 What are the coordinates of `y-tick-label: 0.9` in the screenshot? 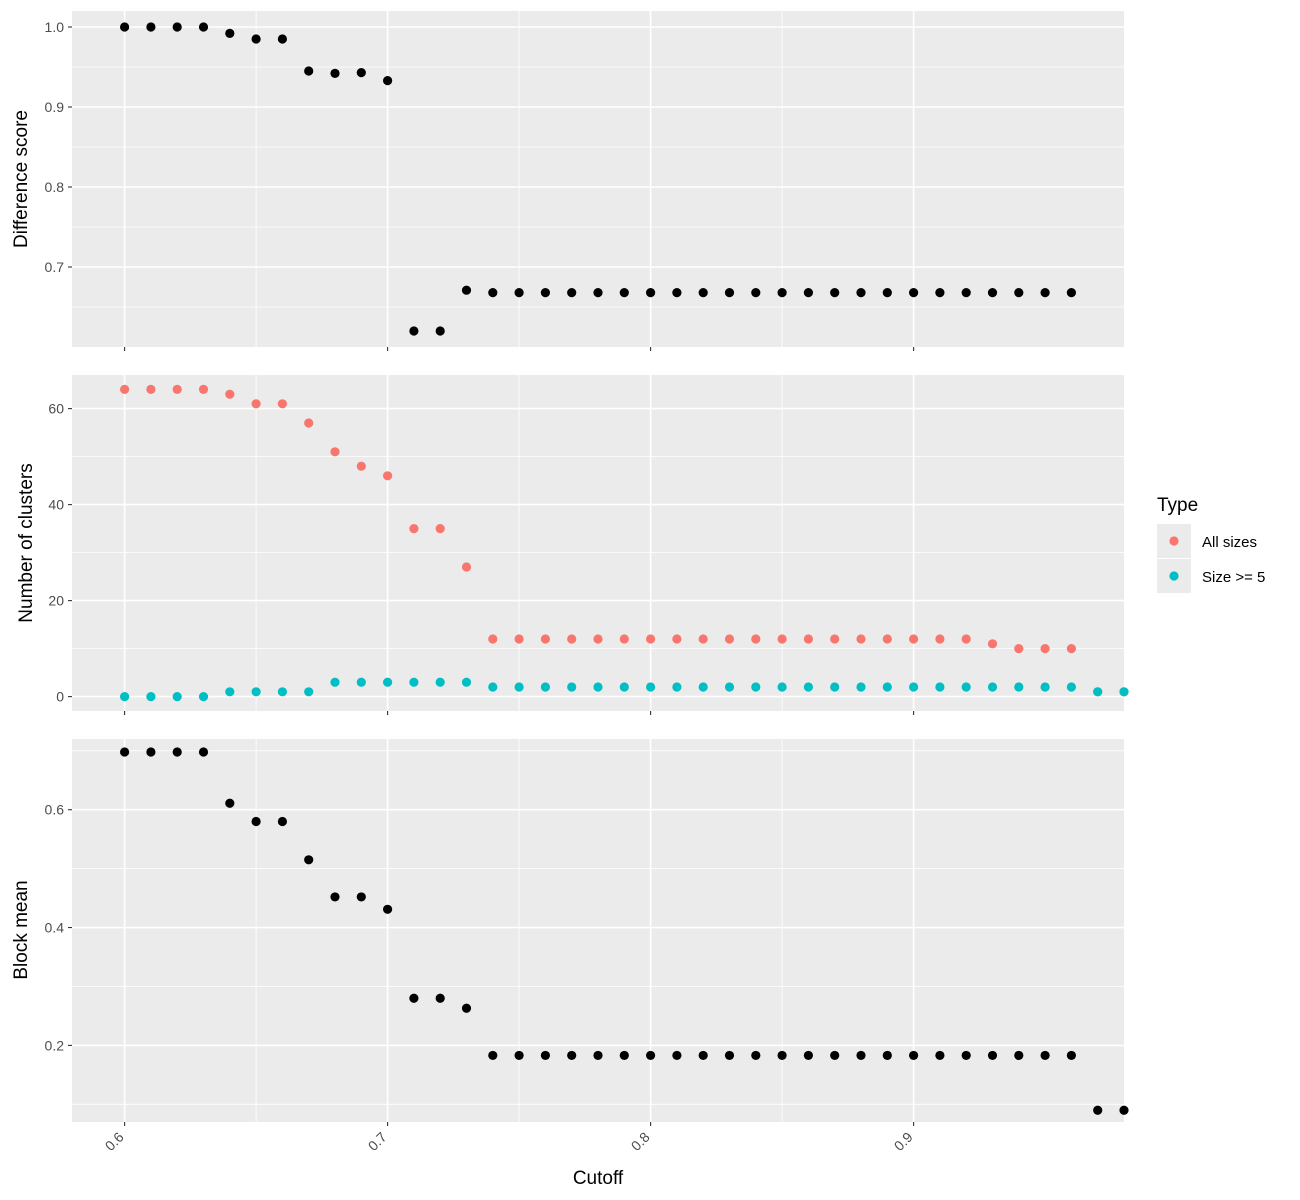 It's located at (55, 107).